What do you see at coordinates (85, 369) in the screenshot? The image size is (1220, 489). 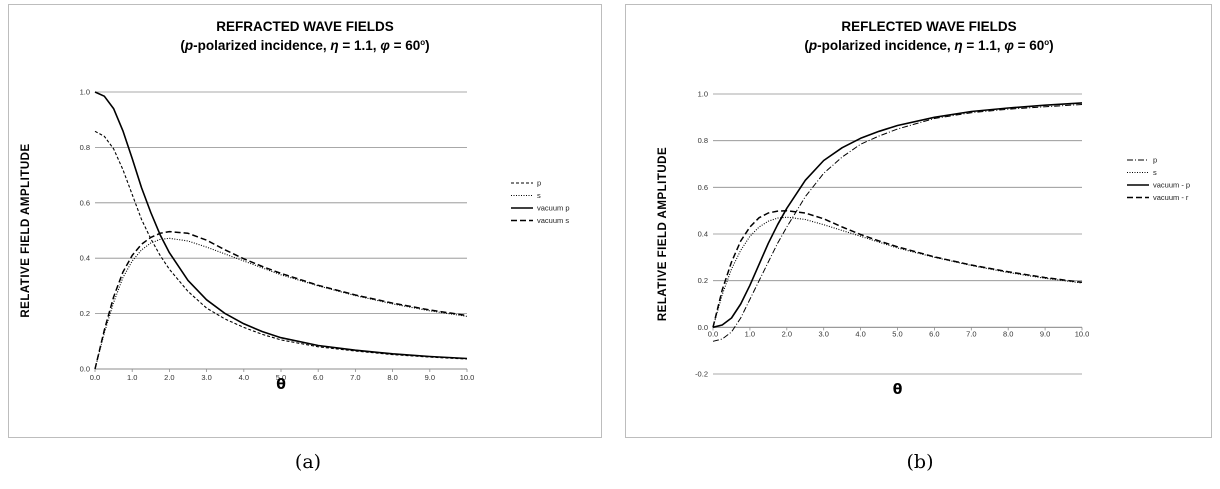 I see `y-tick-label-a-0: 0.0` at bounding box center [85, 369].